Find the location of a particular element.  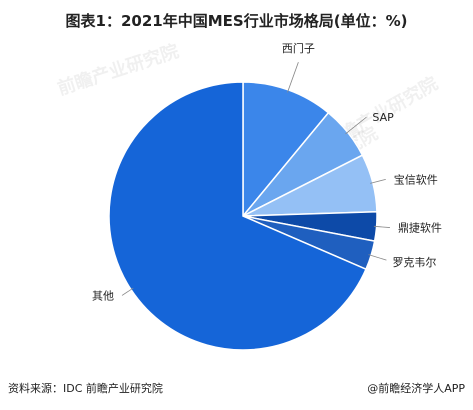

footer: 资料来源：IDC 前瞻产业研究院 @前瞻经济学人APP is located at coordinates (236, 389).